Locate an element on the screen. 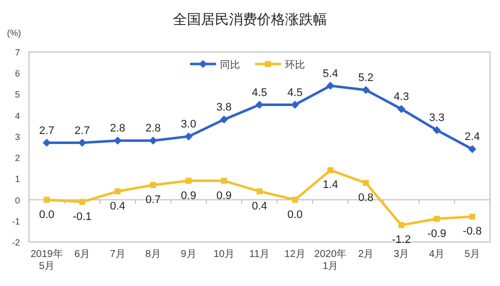 This screenshot has height=286, width=500. y-tick-label: -1 is located at coordinates (16, 221).